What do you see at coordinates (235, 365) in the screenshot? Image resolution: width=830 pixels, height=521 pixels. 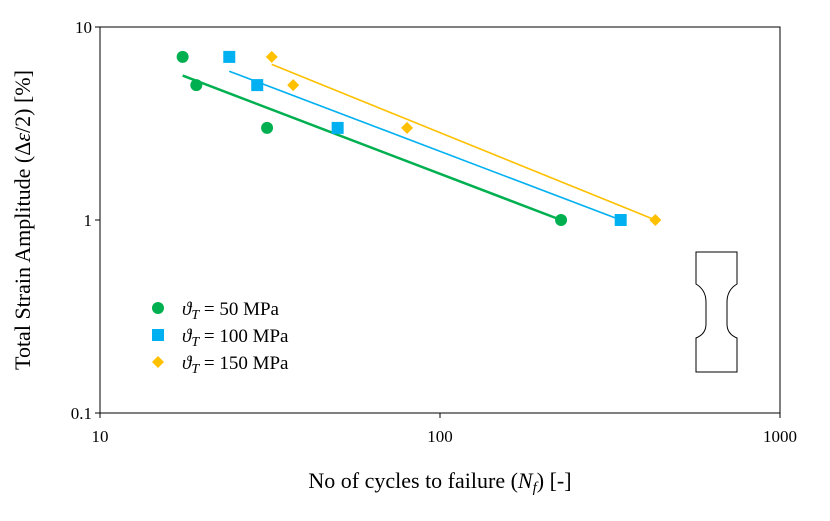 I see `legend-label-150: ϑT = 150 MPa` at bounding box center [235, 365].